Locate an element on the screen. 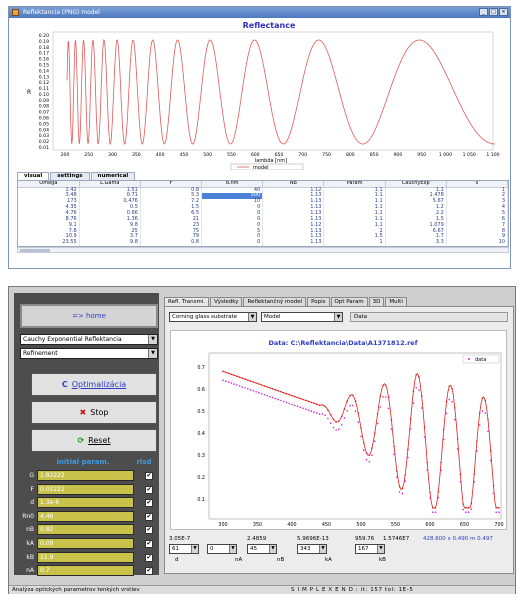  table-row: 3.48 0.71 5.3 500 1.13 1.1 1.478 2 is located at coordinates (263, 195).